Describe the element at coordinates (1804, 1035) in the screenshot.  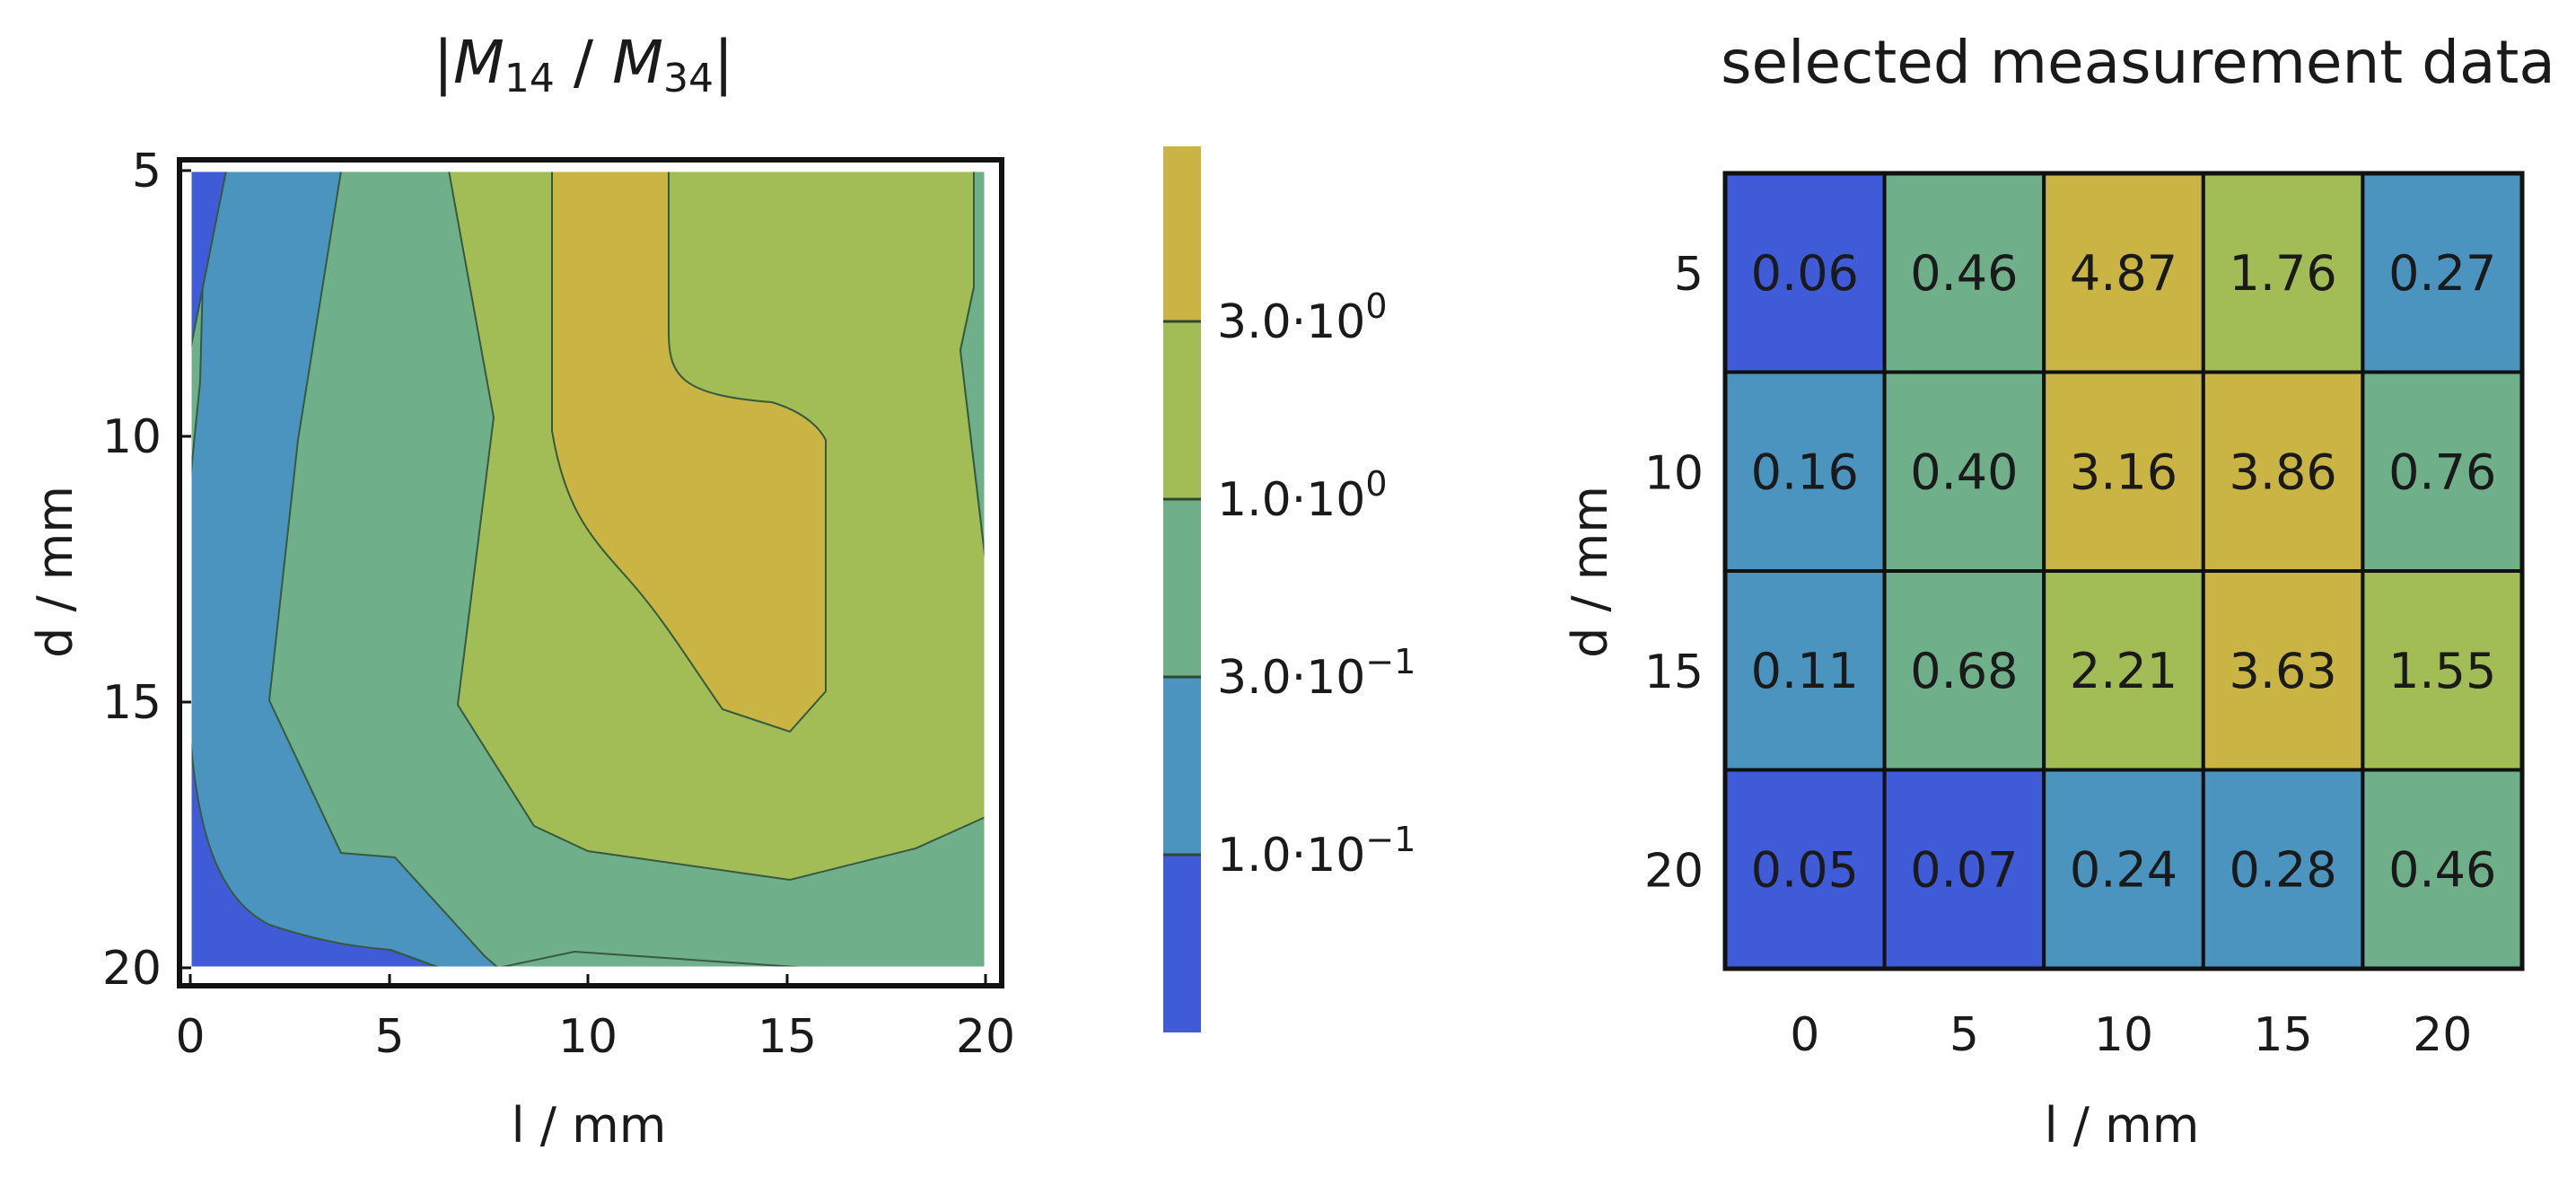
I see `heatmap-x-tick: 0` at that location.